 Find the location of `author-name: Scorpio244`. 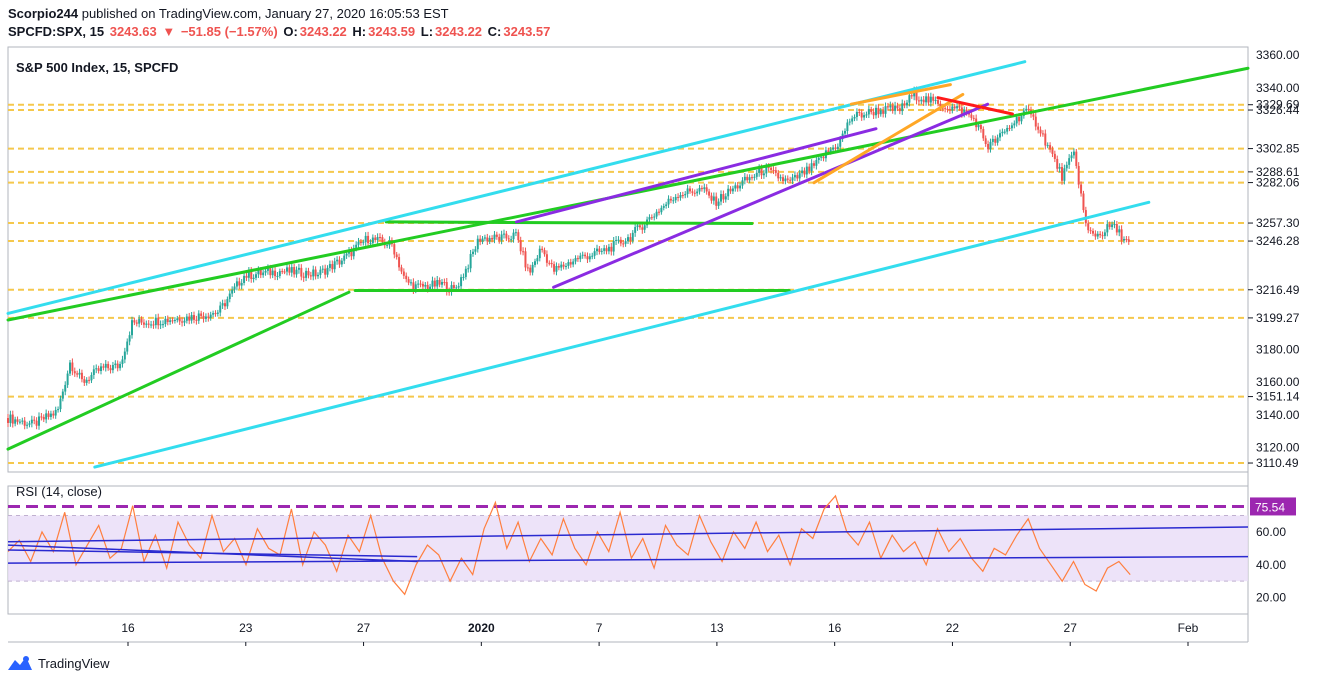

author-name: Scorpio244 is located at coordinates (43, 13).